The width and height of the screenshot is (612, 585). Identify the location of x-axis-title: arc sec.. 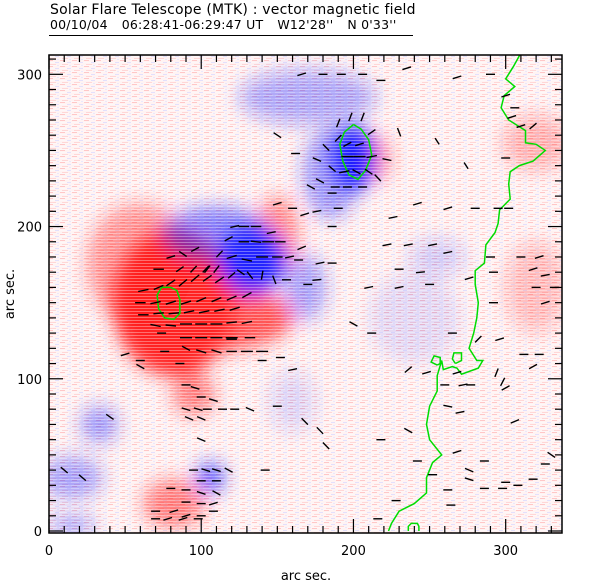
(306, 576).